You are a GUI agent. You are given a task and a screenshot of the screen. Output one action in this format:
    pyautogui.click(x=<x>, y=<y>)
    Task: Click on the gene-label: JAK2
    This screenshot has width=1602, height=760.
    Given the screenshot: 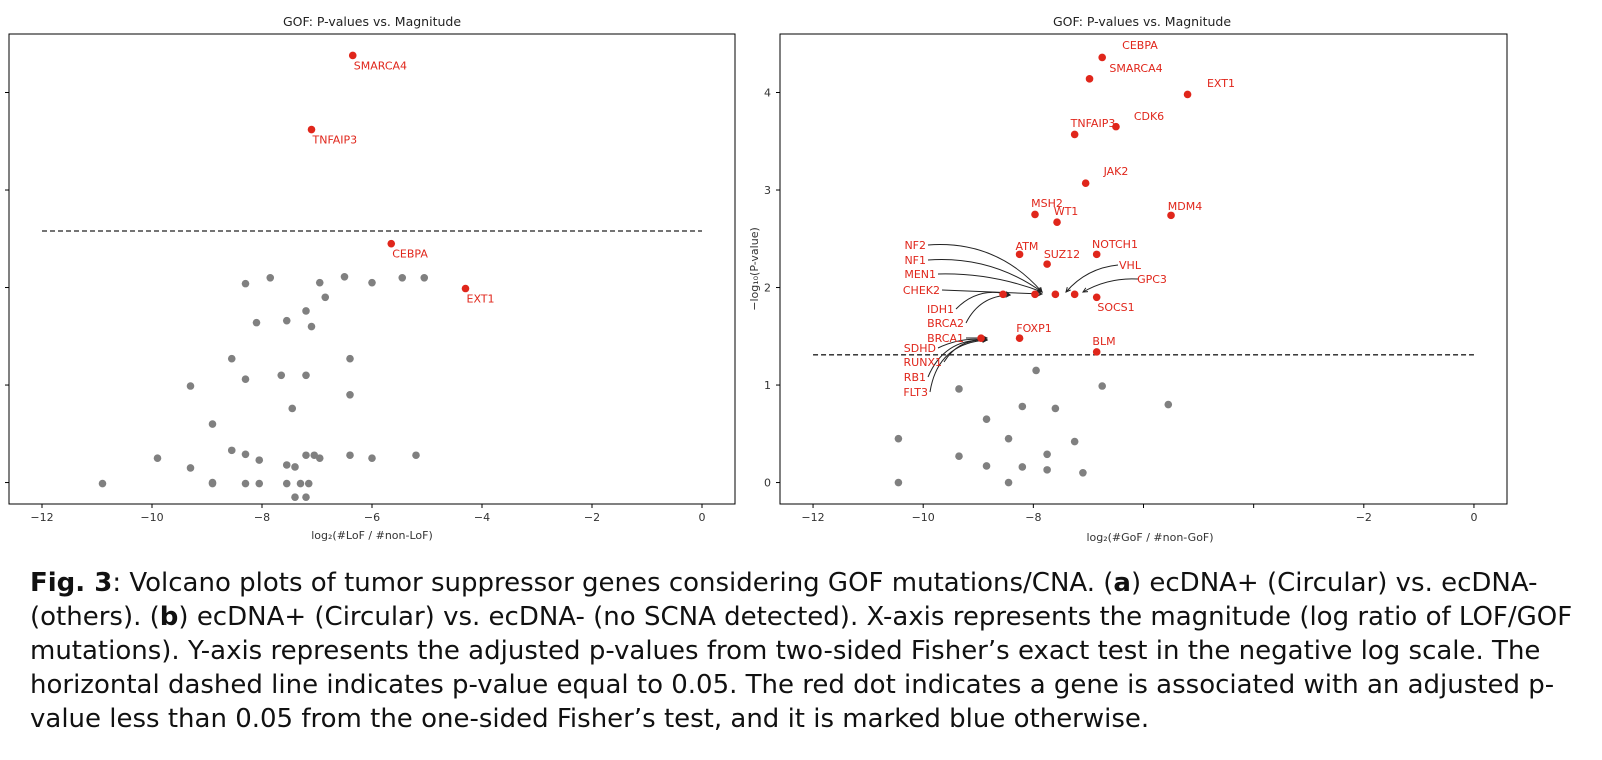 What is the action you would take?
    pyautogui.click(x=1116, y=171)
    